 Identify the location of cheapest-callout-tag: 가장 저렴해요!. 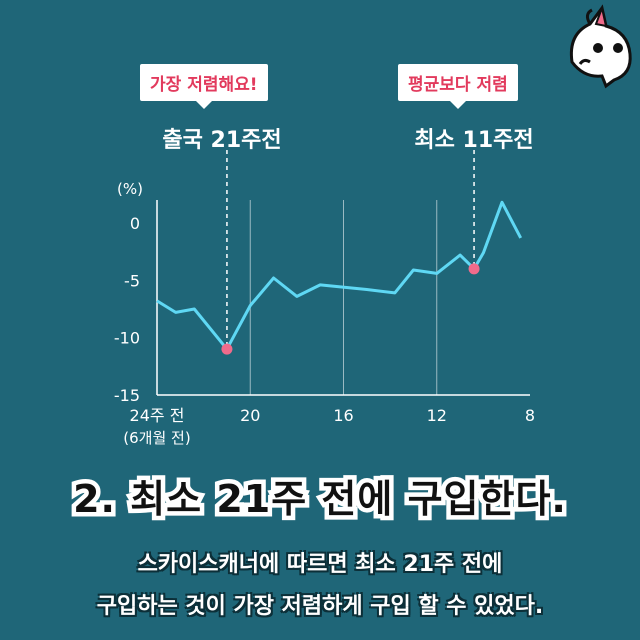
(204, 86).